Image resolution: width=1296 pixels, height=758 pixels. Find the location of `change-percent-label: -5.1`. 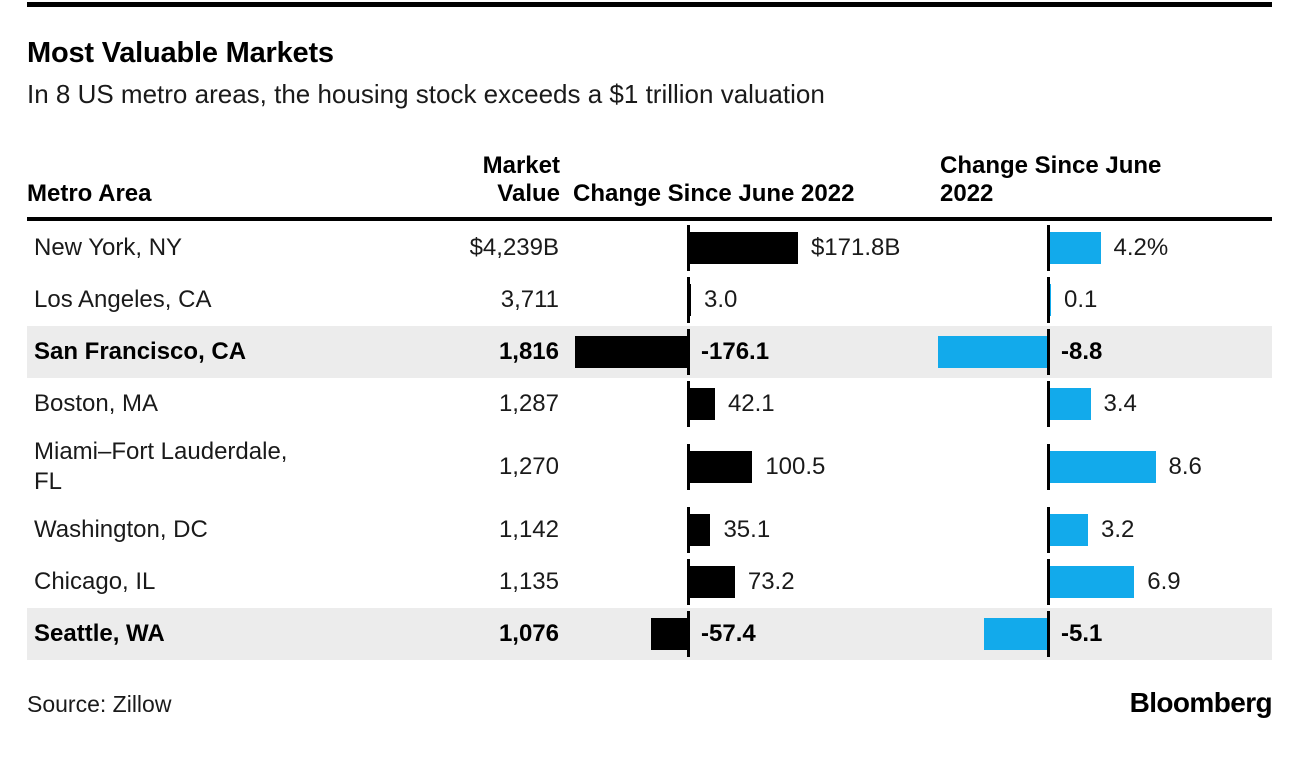

change-percent-label: -5.1 is located at coordinates (1082, 634).